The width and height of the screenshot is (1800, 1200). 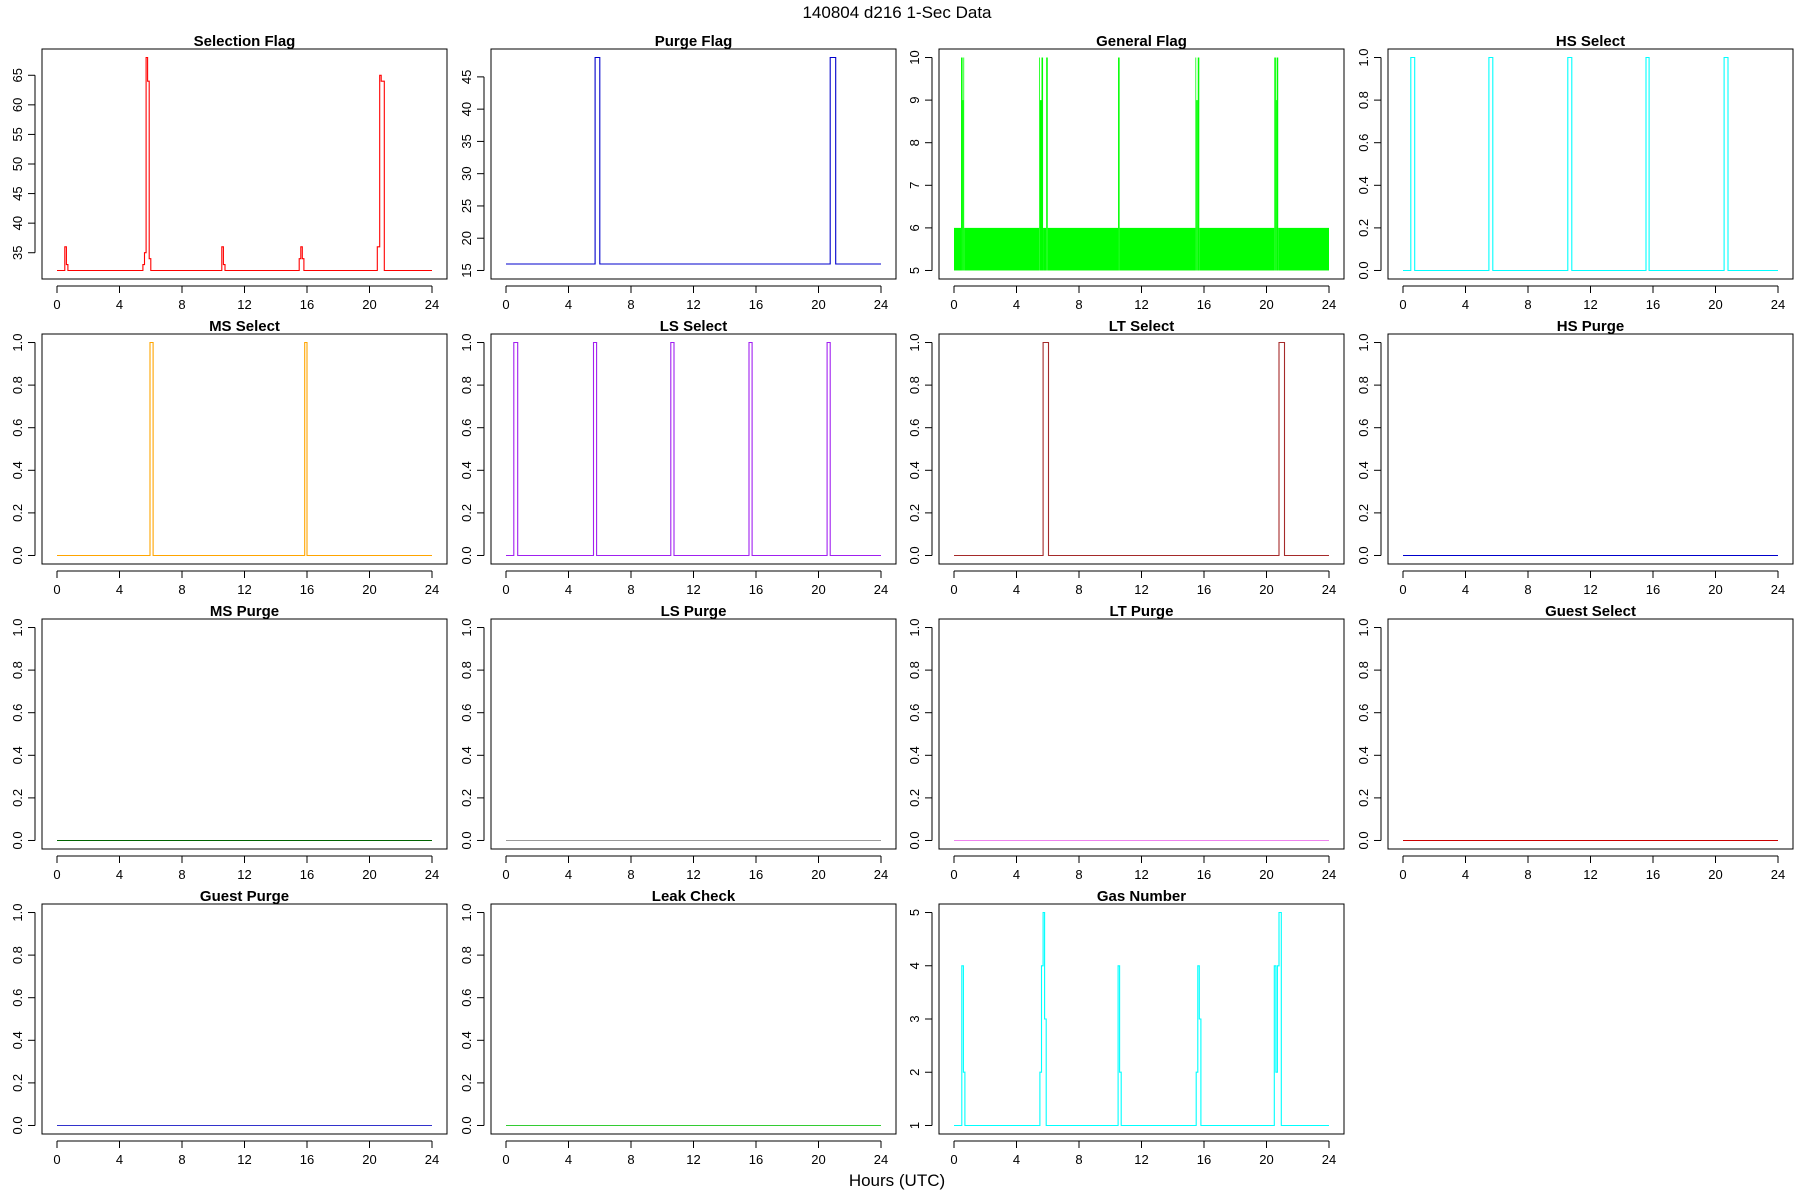 I want to click on y-tick-label: 1.0, so click(x=466, y=342).